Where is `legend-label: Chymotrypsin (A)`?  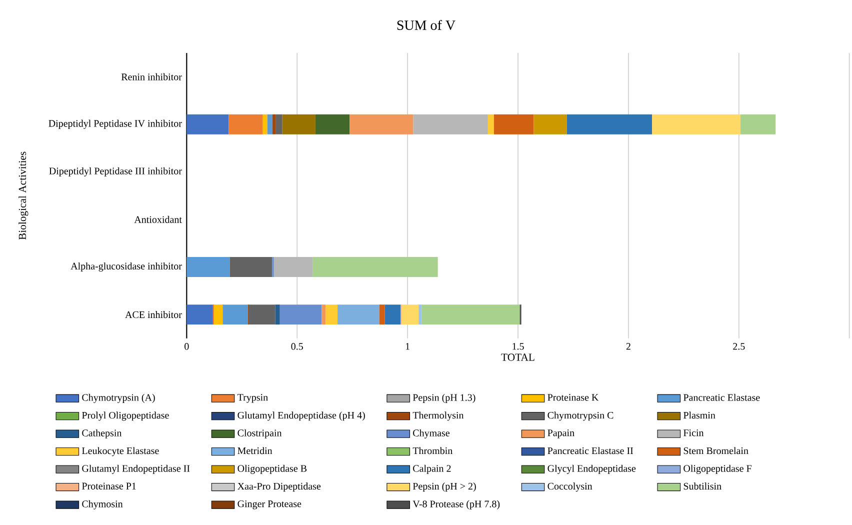 legend-label: Chymotrypsin (A) is located at coordinates (118, 398).